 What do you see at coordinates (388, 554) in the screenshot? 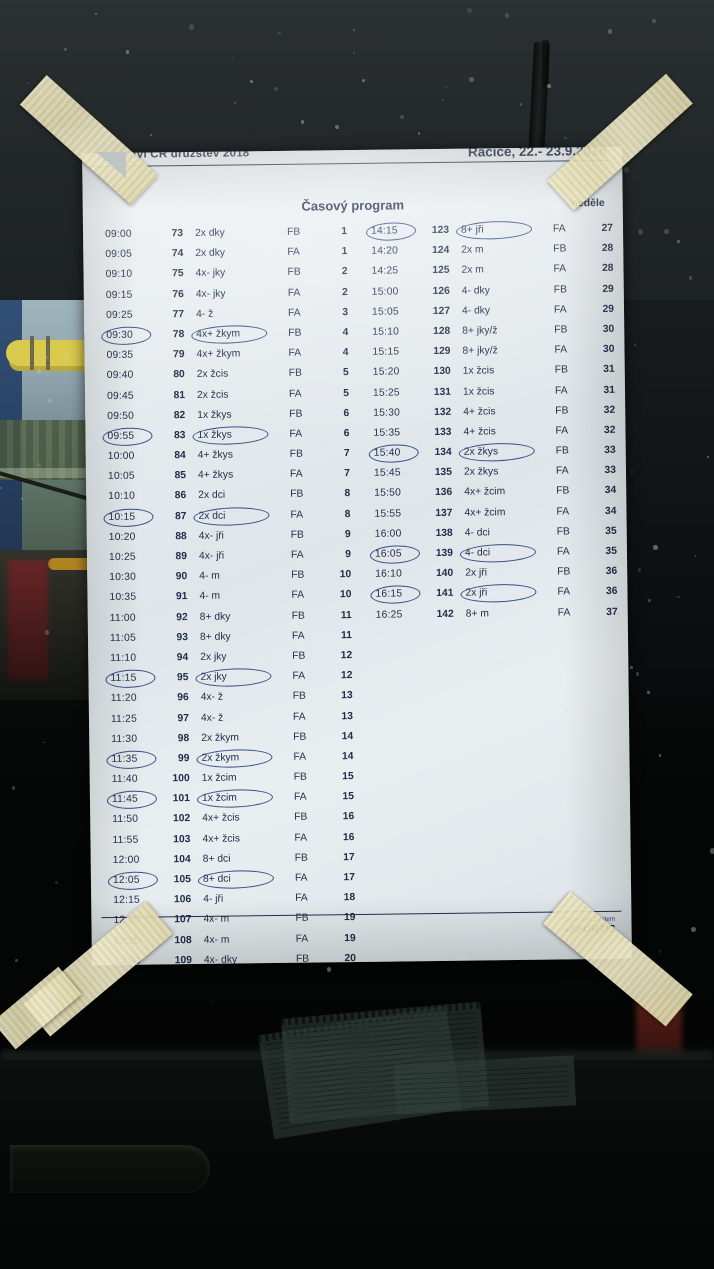
I see `row-time: 16:05` at bounding box center [388, 554].